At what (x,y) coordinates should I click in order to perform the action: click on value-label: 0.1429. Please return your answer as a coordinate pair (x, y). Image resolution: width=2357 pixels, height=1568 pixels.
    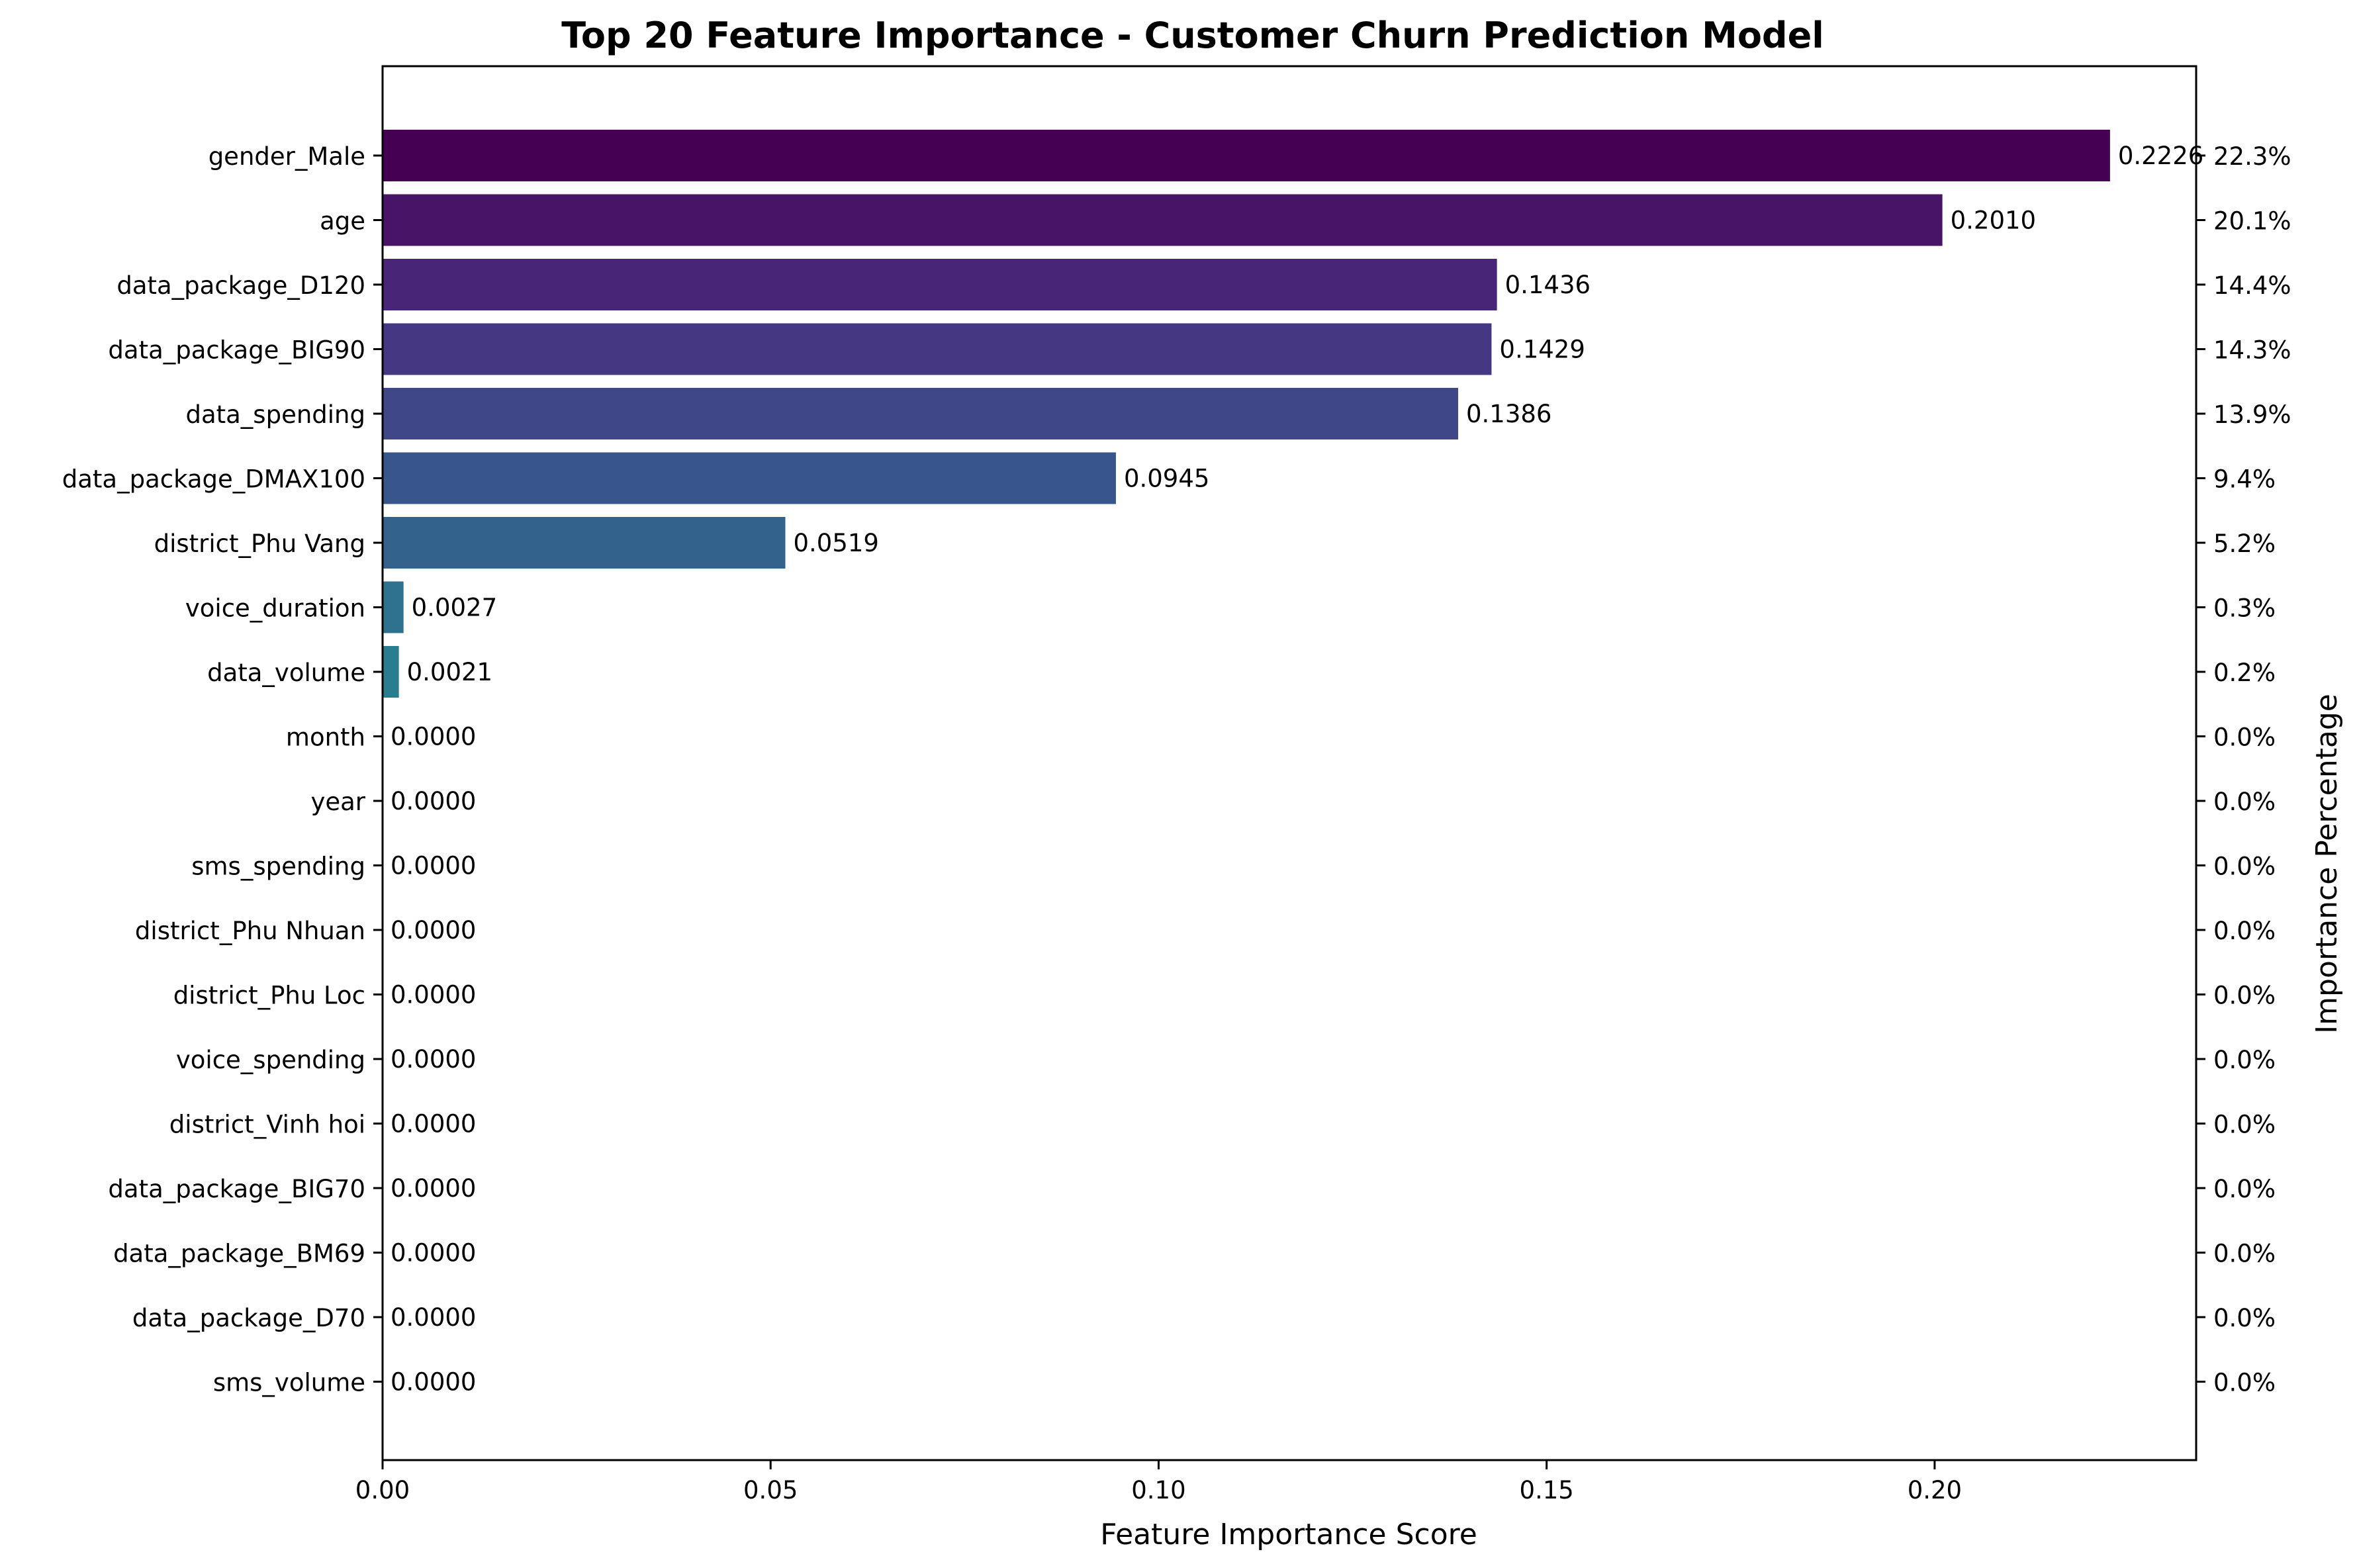
    Looking at the image, I should click on (1542, 350).